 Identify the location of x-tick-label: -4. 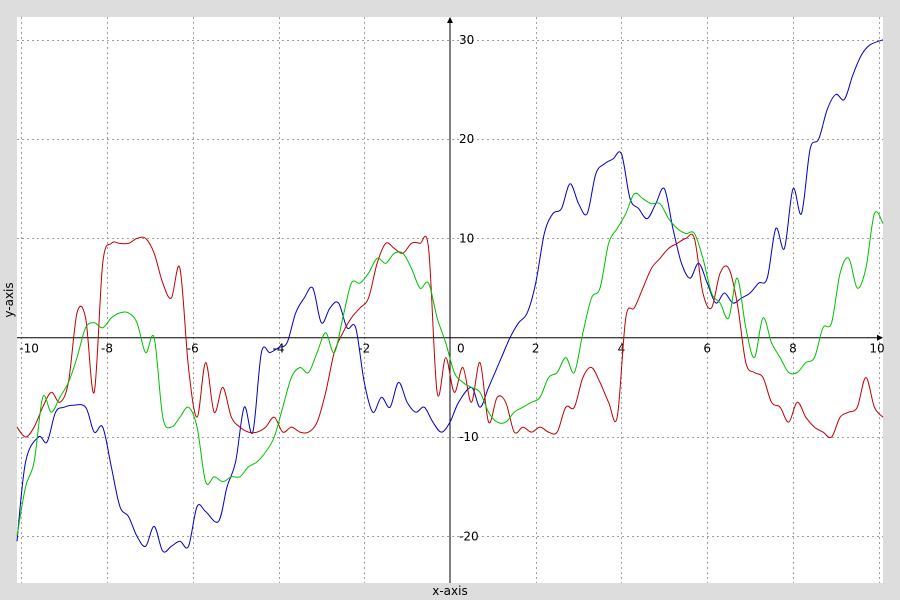
(279, 349).